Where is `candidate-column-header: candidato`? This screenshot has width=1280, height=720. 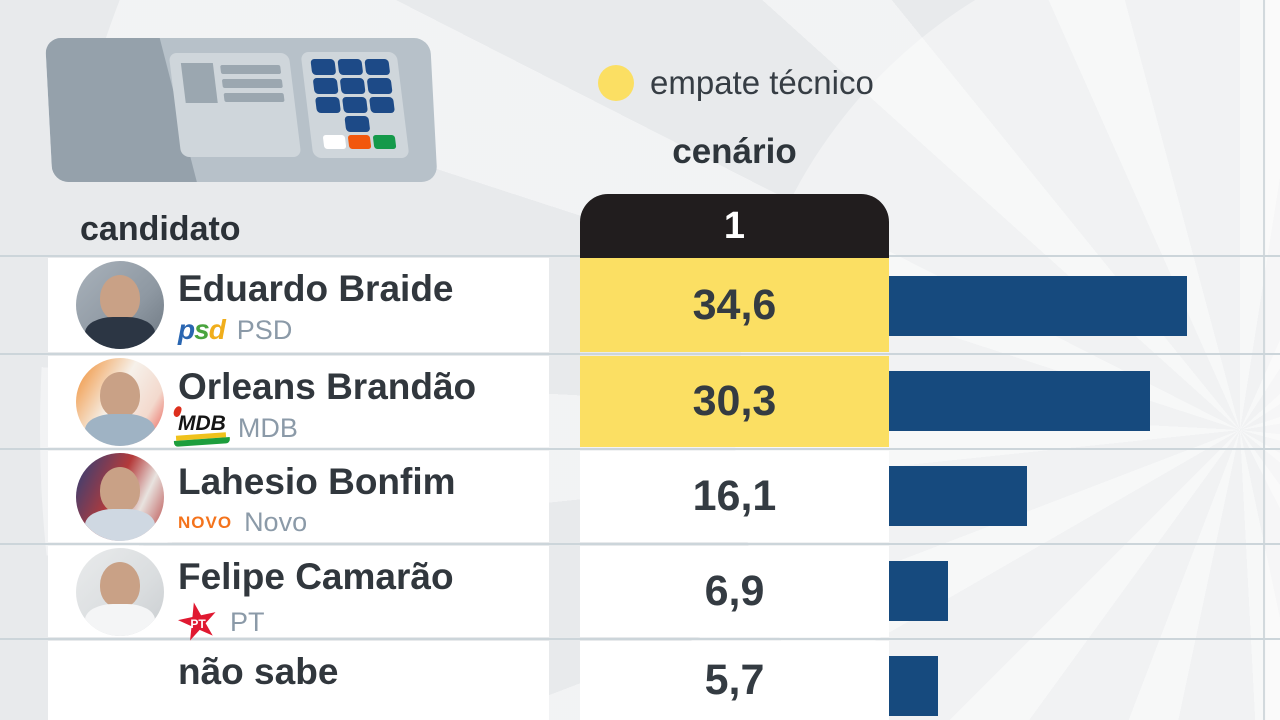 candidate-column-header: candidato is located at coordinates (160, 229).